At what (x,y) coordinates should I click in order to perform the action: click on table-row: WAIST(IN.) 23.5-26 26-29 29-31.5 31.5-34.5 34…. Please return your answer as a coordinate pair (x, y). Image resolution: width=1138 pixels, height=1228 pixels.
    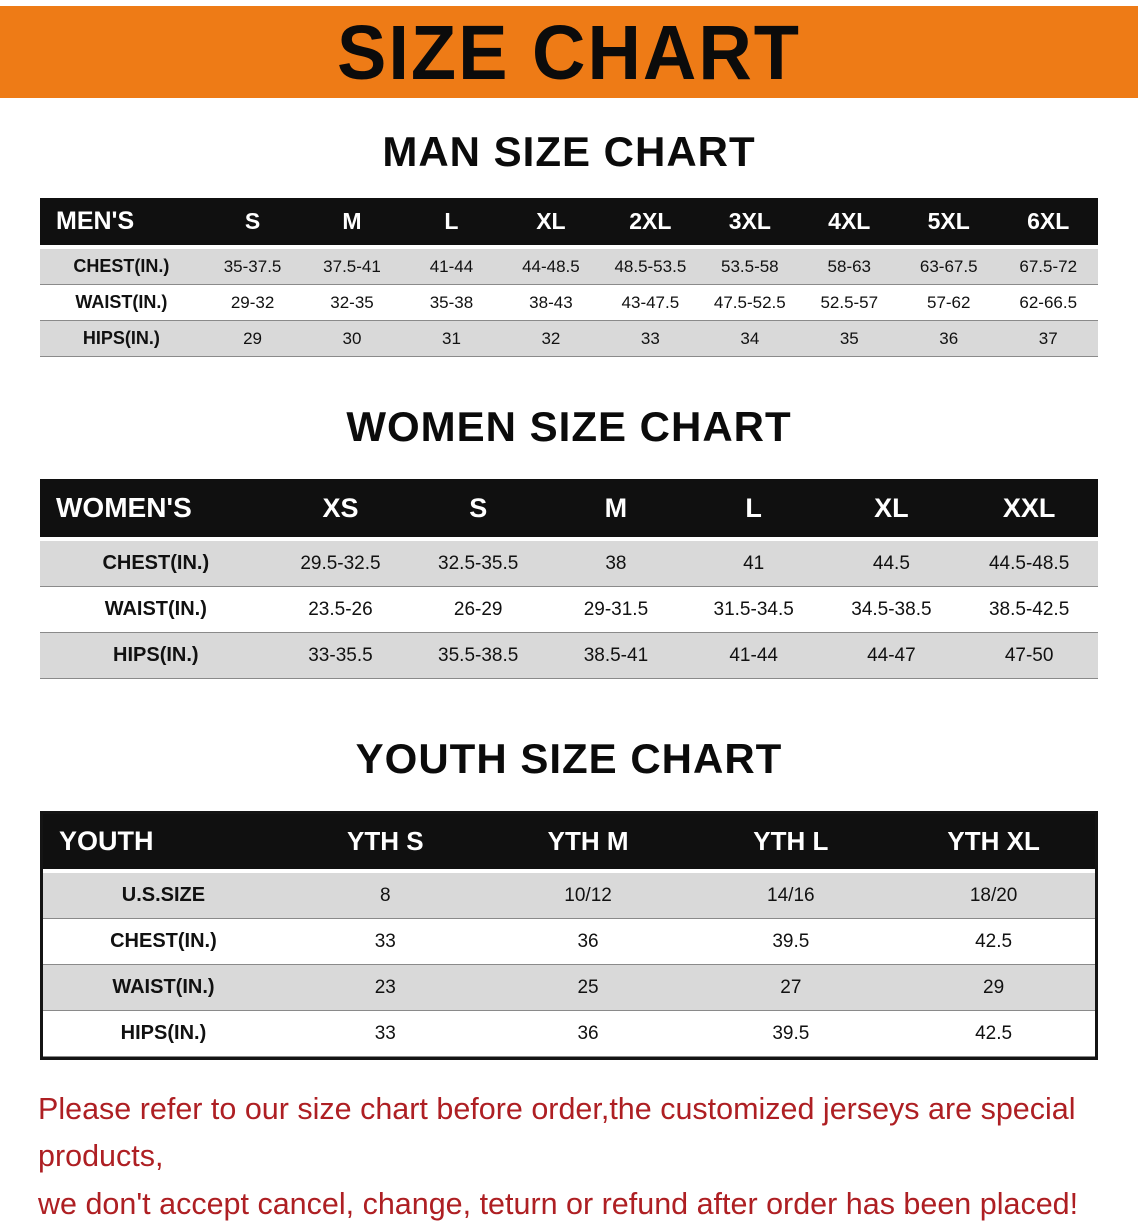
    Looking at the image, I should click on (569, 609).